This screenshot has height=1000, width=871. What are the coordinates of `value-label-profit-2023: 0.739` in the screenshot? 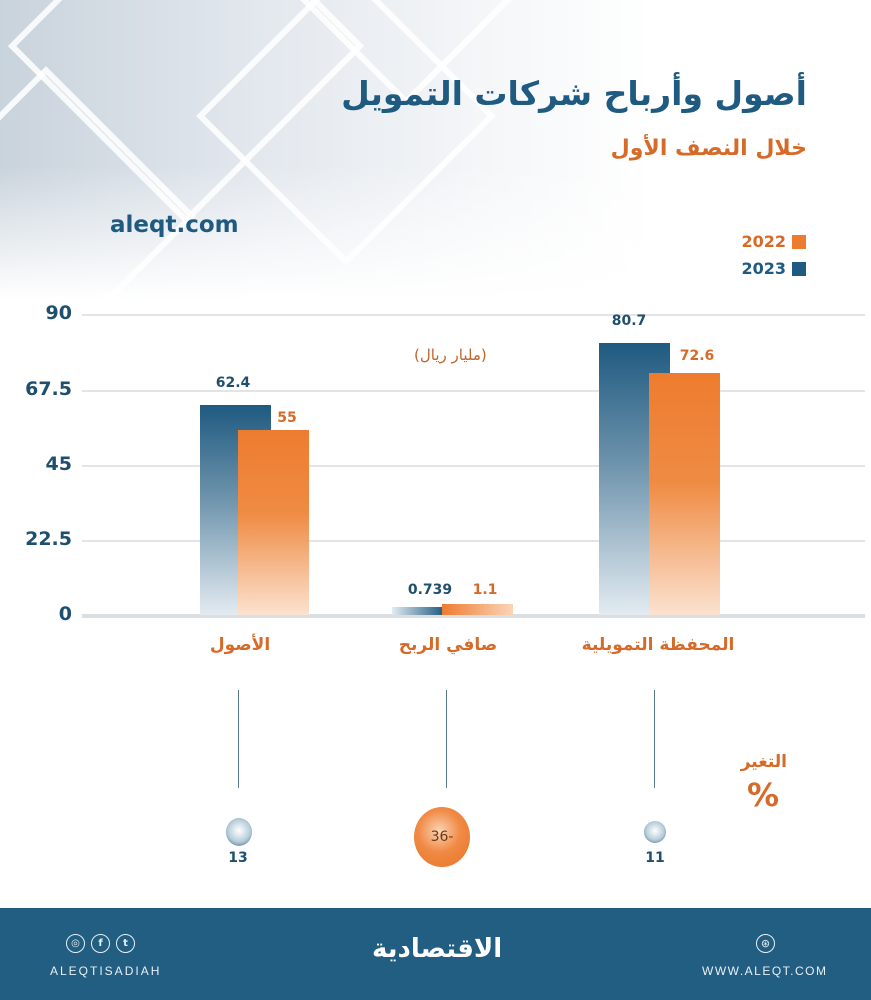 It's located at (430, 590).